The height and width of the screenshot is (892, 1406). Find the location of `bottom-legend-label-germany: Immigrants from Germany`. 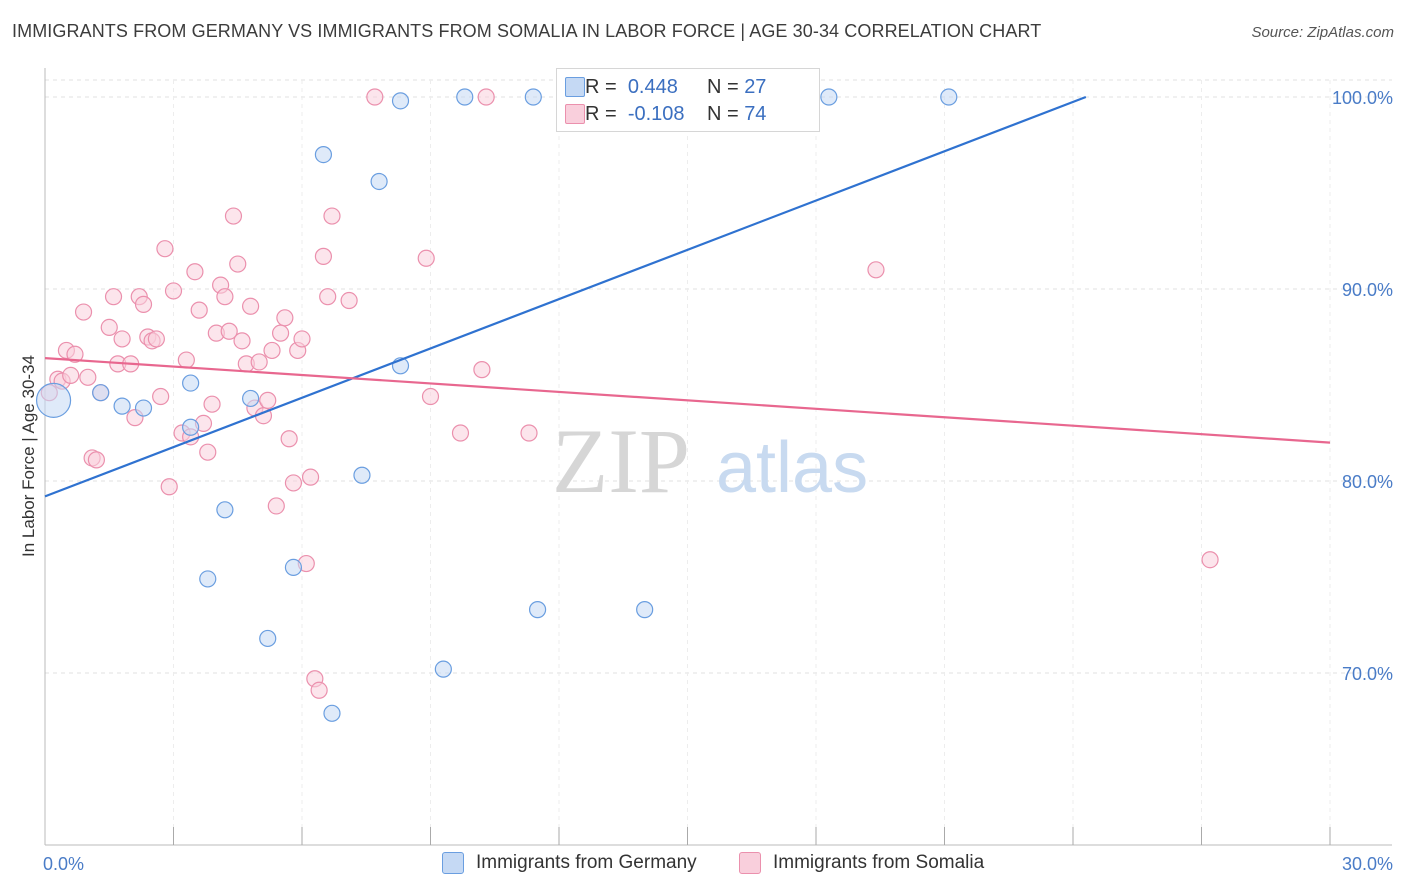

bottom-legend-label-germany: Immigrants from Germany is located at coordinates (586, 862).